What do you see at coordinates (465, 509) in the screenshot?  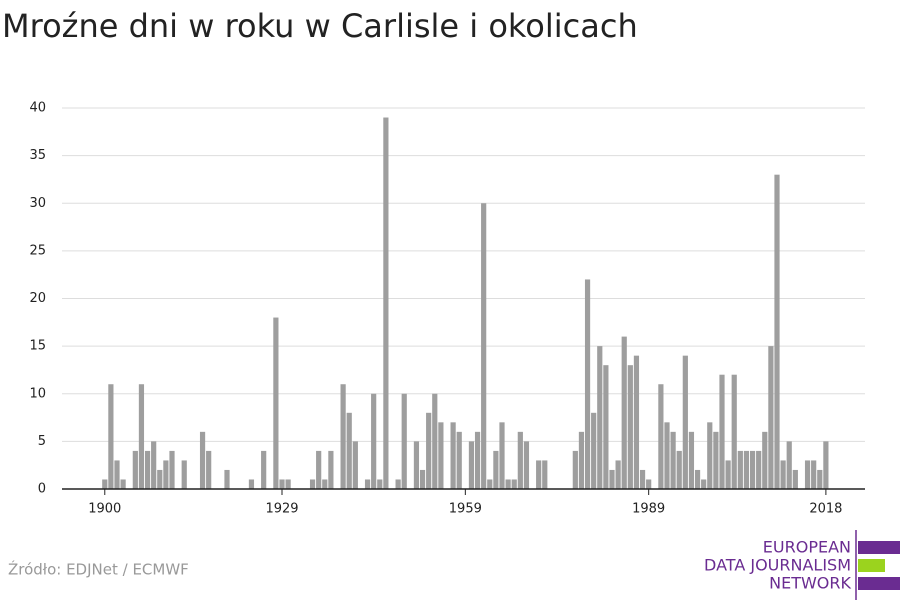 I see `x-tick-label: 1959` at bounding box center [465, 509].